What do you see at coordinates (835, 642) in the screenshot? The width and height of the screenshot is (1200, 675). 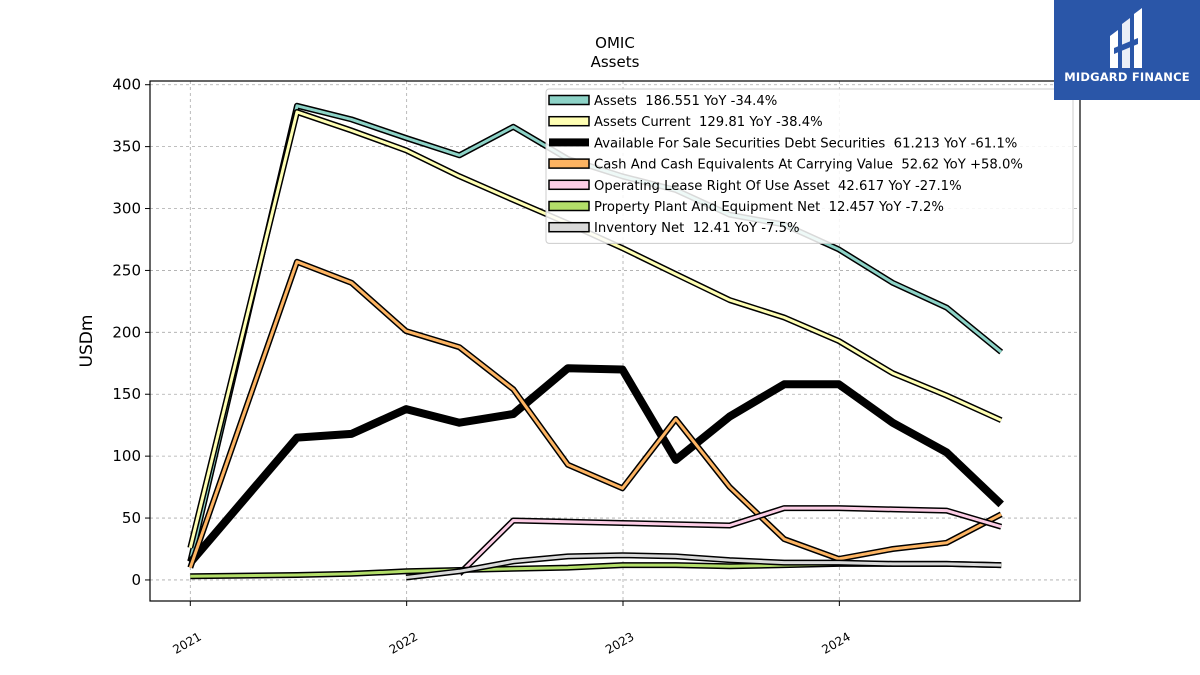 I see `x-tick-label: 2024` at bounding box center [835, 642].